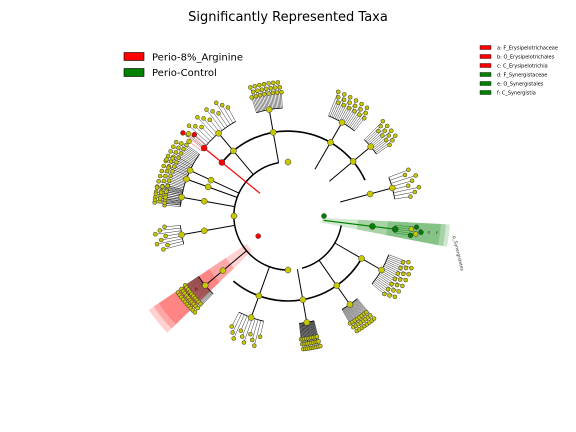  I want to click on clade-legend-swatch-f, so click(485, 92).